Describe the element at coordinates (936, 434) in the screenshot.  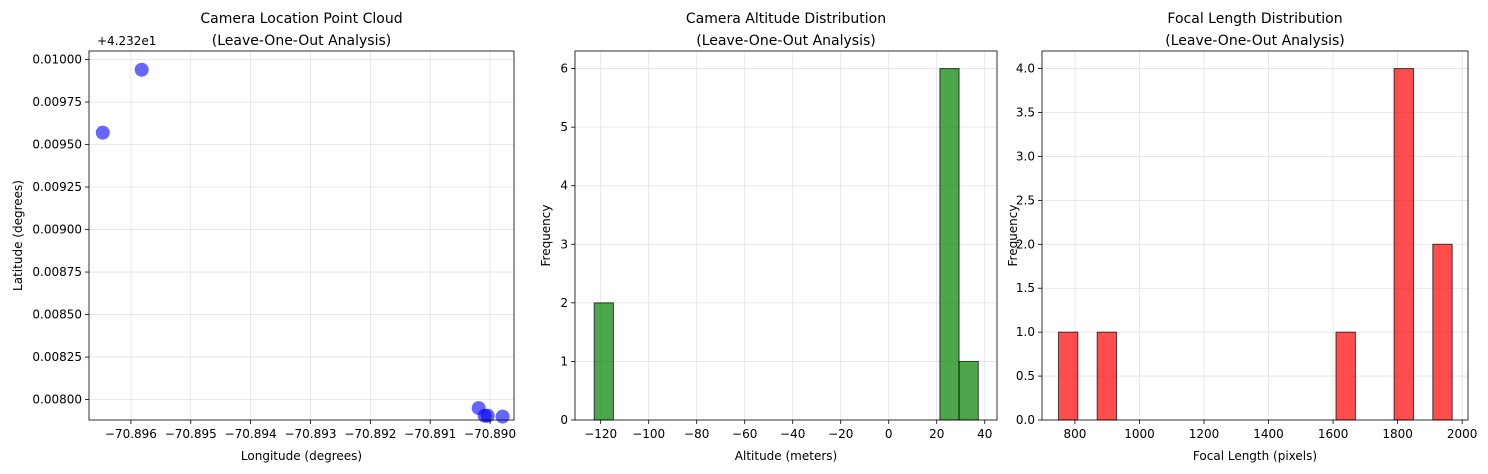
I see `x-tick-label: 20` at that location.